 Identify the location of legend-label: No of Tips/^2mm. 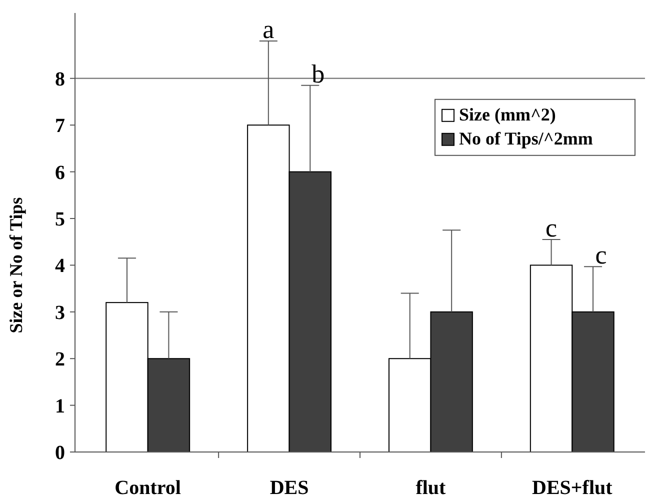
(526, 138).